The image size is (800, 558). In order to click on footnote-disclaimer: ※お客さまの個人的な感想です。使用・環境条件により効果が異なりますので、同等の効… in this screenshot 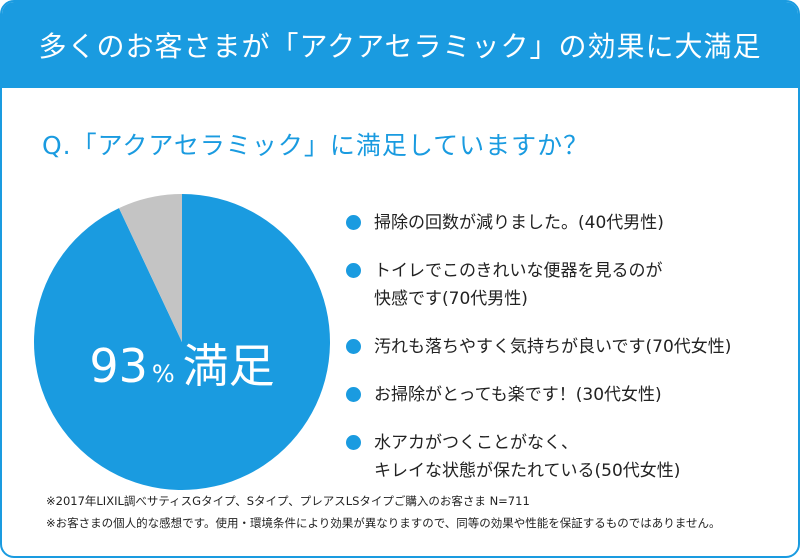, I will do `click(383, 523)`.